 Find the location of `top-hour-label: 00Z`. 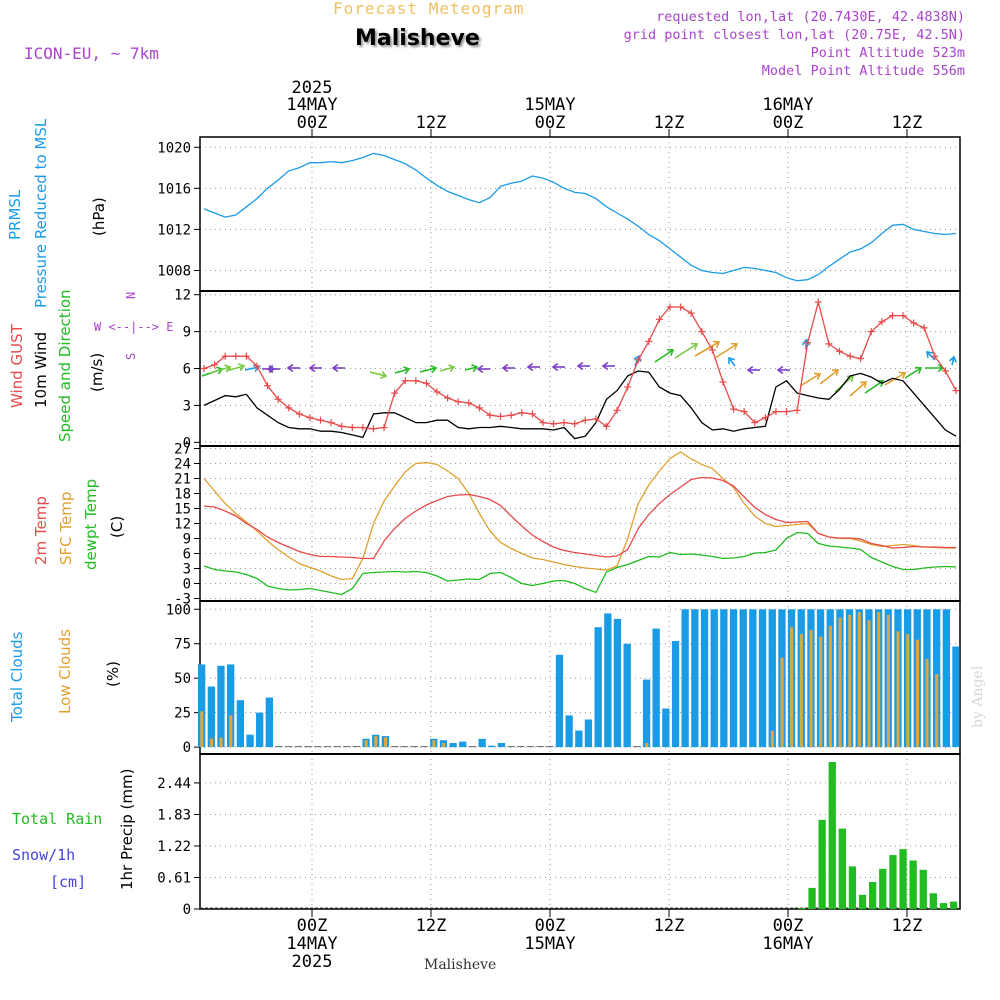

top-hour-label: 00Z is located at coordinates (312, 123).